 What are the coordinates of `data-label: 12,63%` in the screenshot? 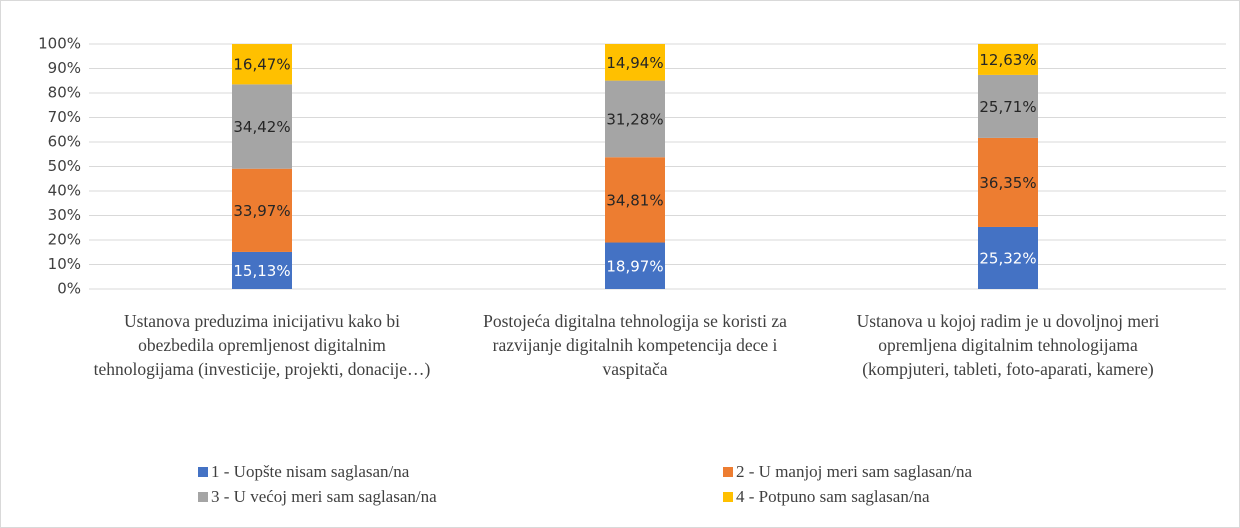 It's located at (1007, 60).